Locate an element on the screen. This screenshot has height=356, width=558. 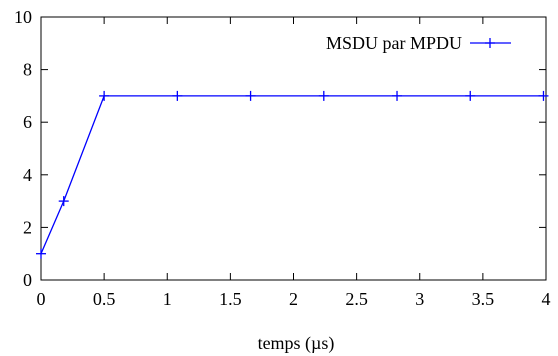
y-tick-label: 2 is located at coordinates (27, 227).